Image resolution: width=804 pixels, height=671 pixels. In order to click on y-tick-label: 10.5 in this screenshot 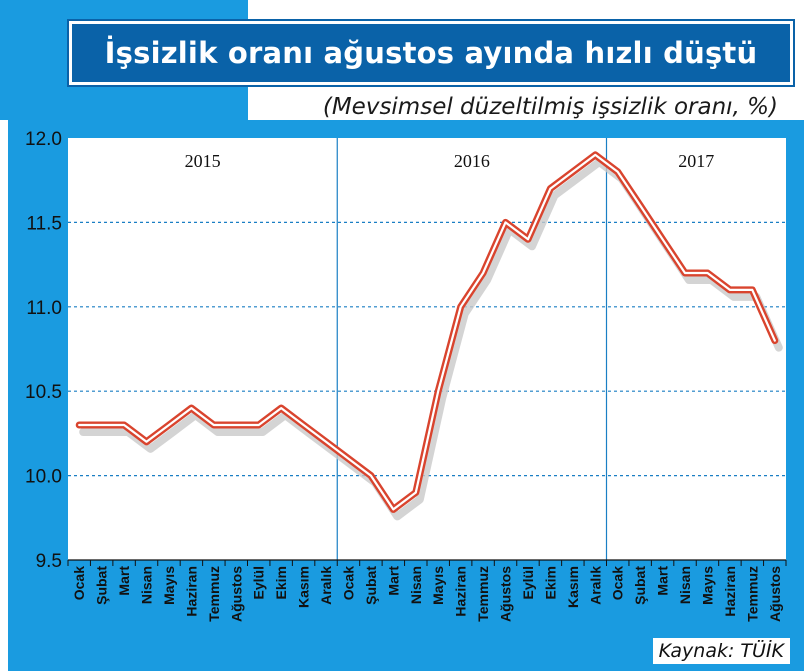, I will do `click(43, 392)`.